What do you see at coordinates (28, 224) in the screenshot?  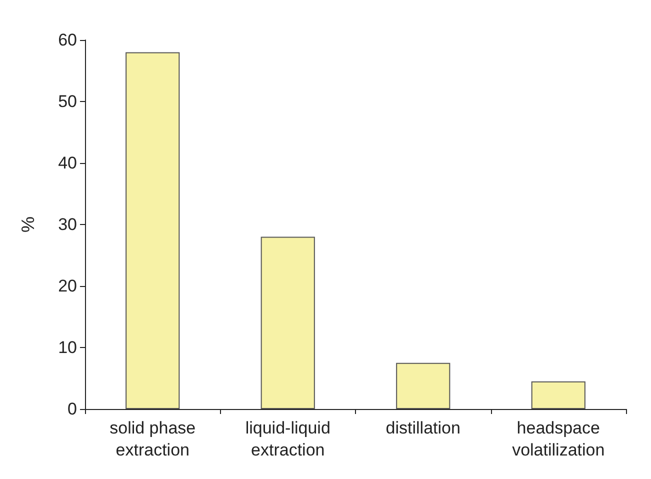 I see `y-axis-title: %` at bounding box center [28, 224].